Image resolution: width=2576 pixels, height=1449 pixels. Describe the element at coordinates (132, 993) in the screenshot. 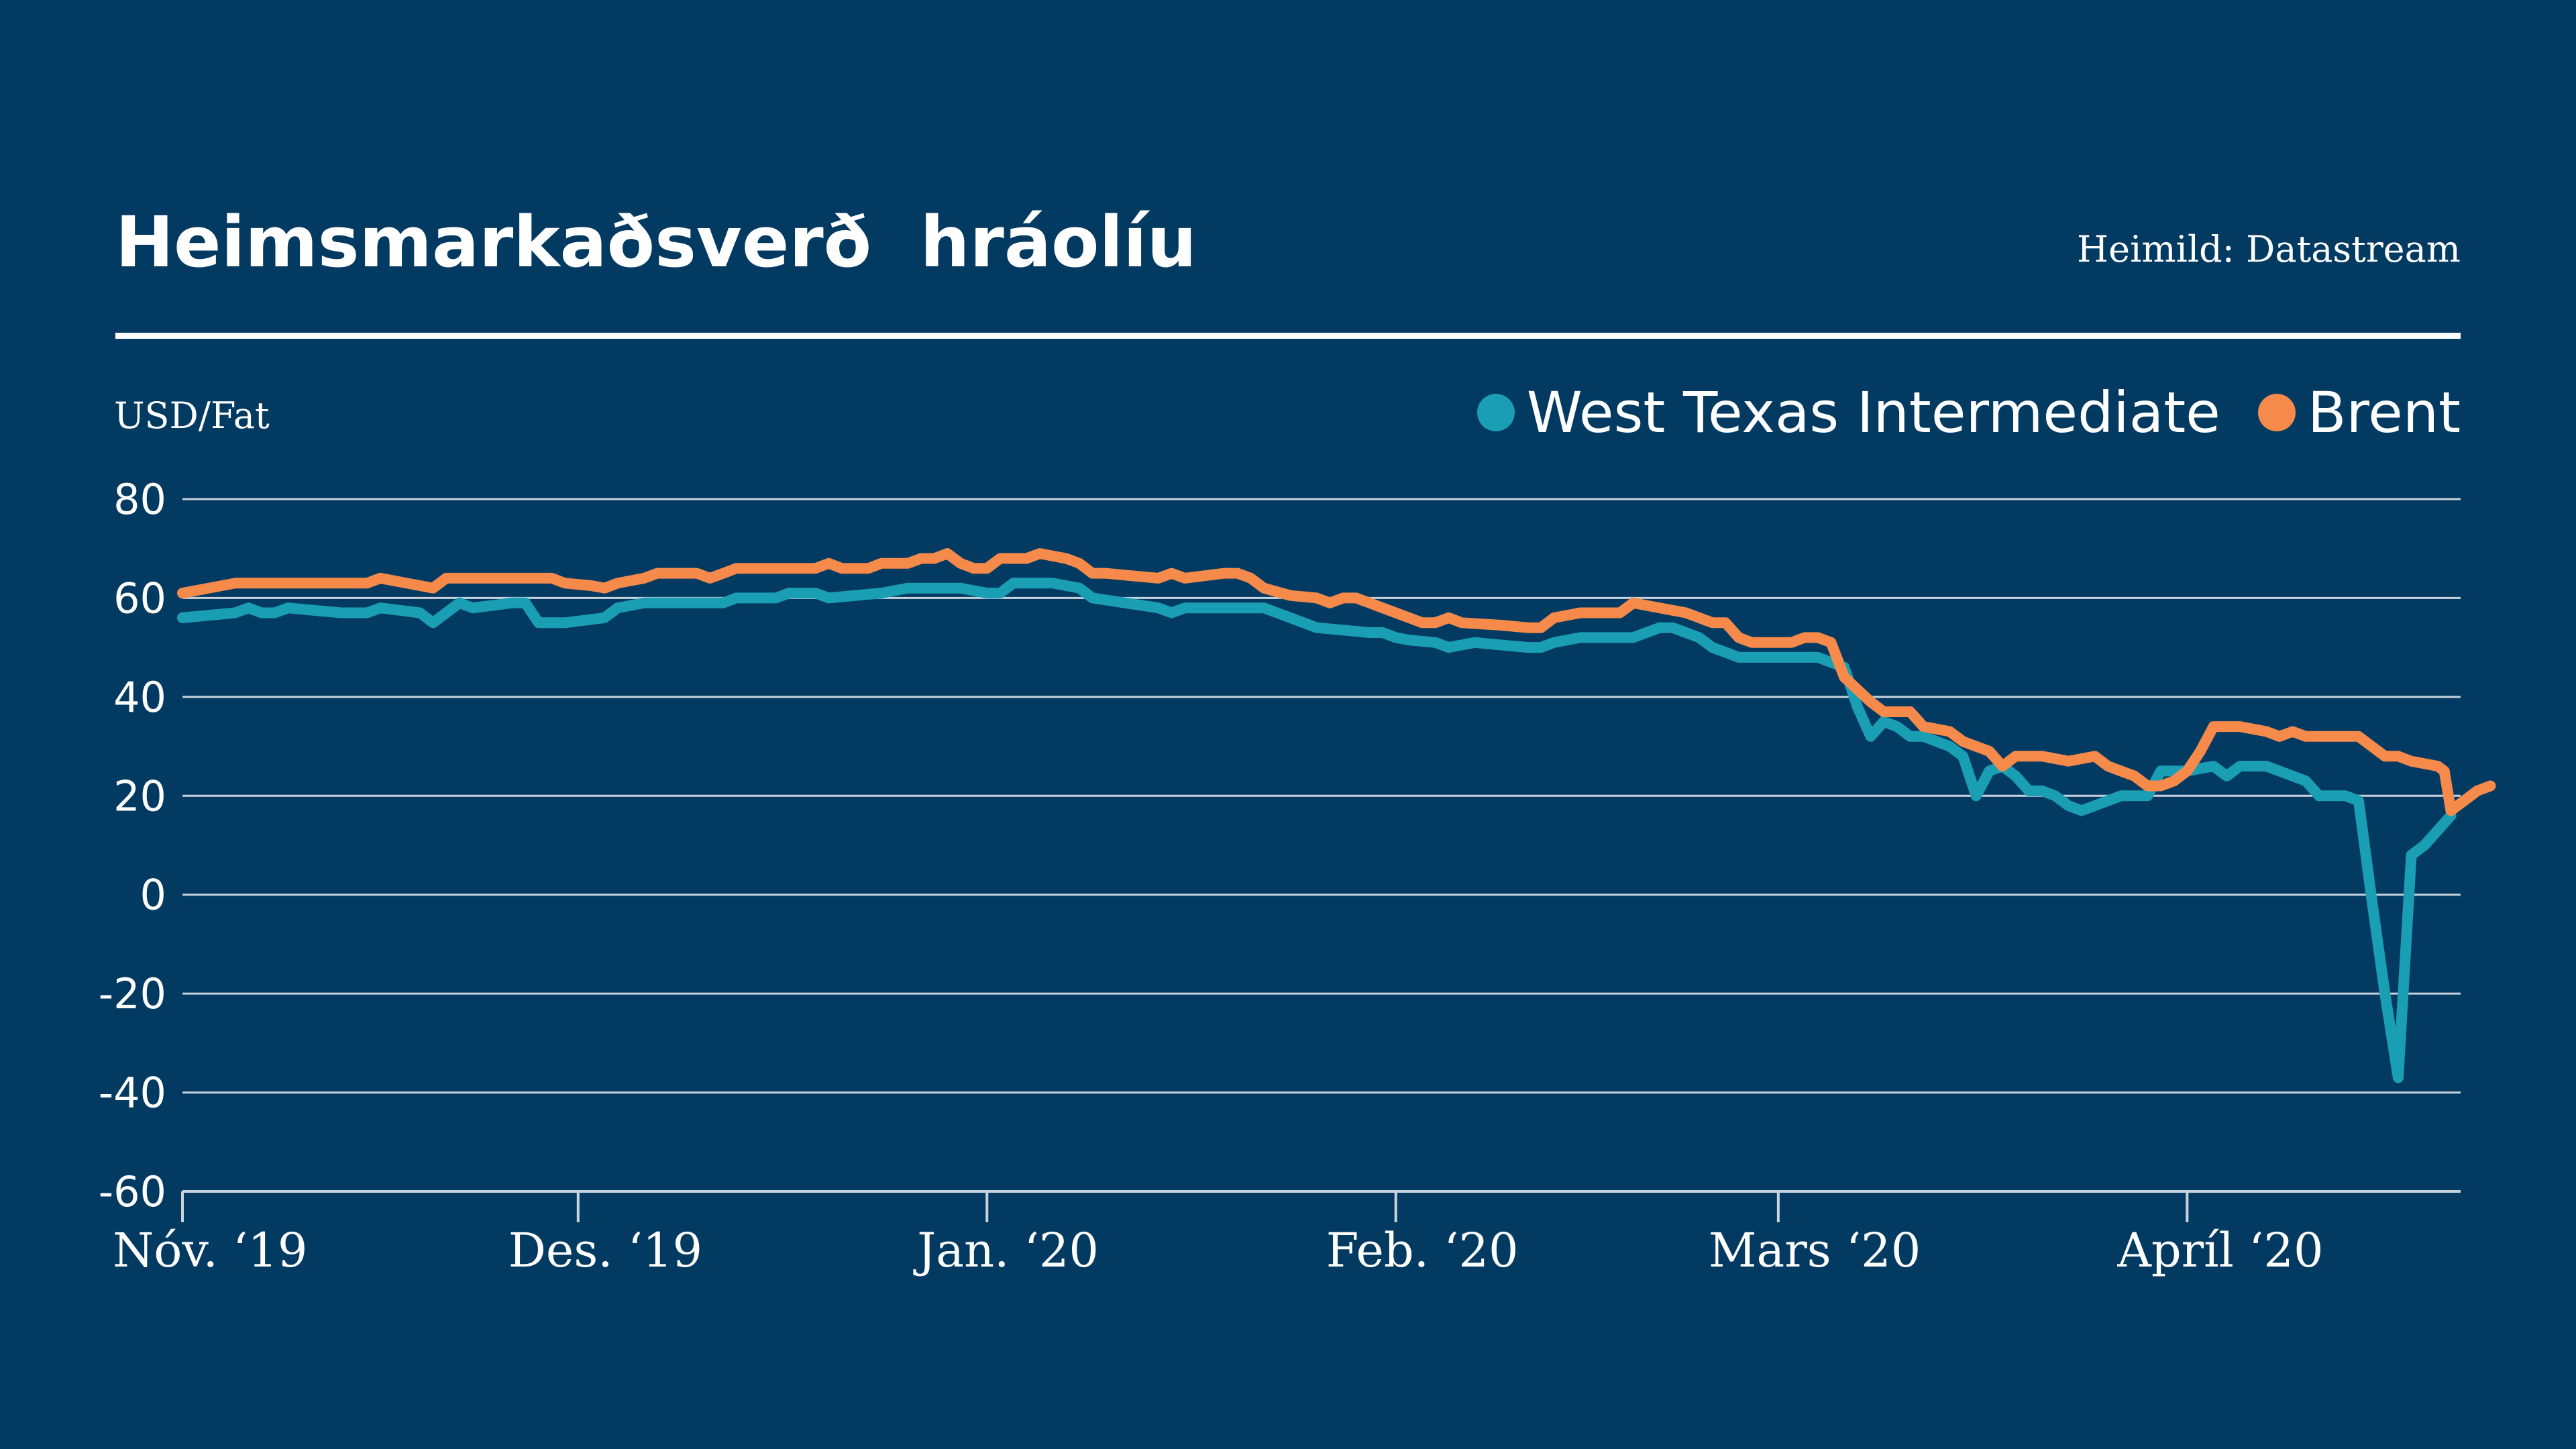

I see `y-tick-label: -20` at that location.